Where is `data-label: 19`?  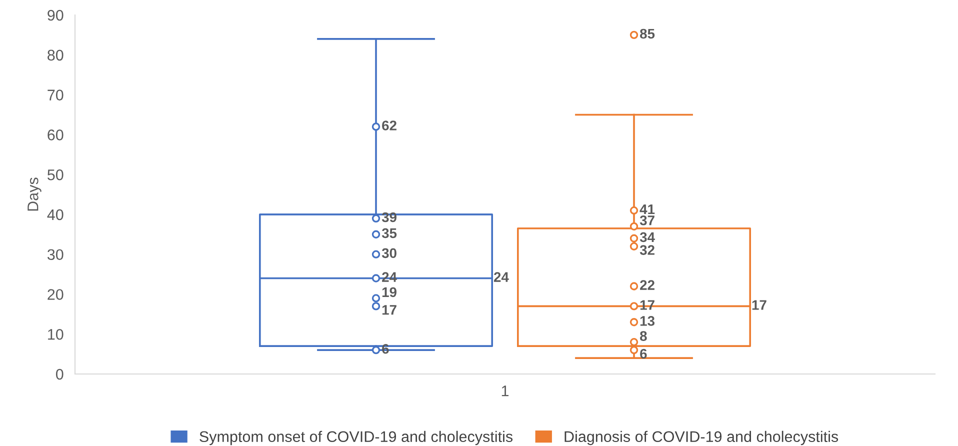 data-label: 19 is located at coordinates (389, 292).